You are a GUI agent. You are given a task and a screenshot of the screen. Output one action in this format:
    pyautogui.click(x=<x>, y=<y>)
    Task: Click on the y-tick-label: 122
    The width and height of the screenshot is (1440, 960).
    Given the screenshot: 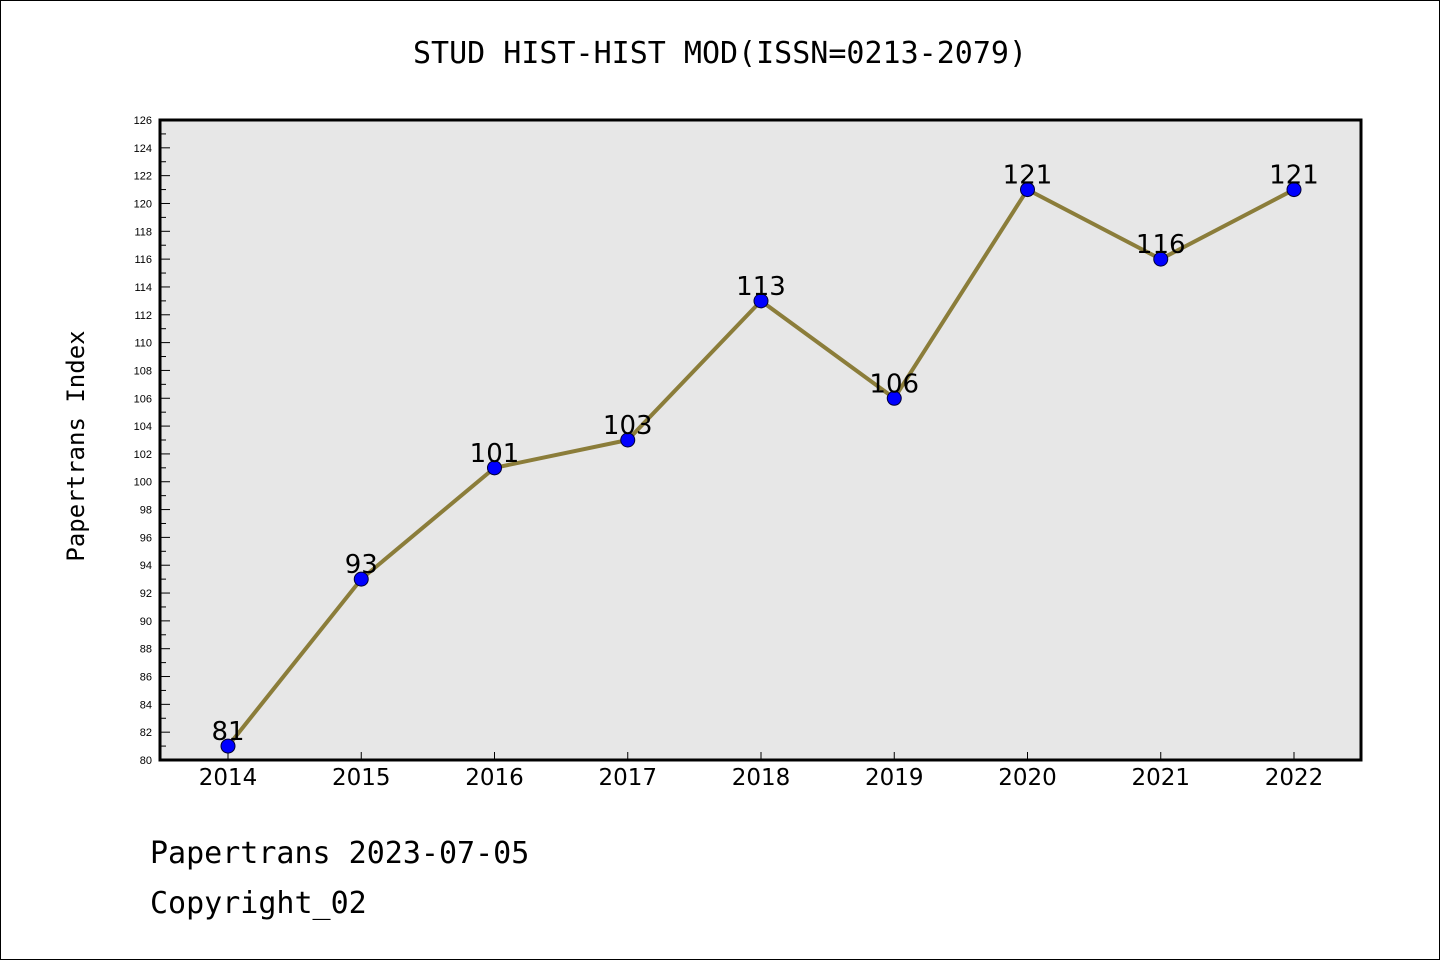 What is the action you would take?
    pyautogui.click(x=143, y=177)
    